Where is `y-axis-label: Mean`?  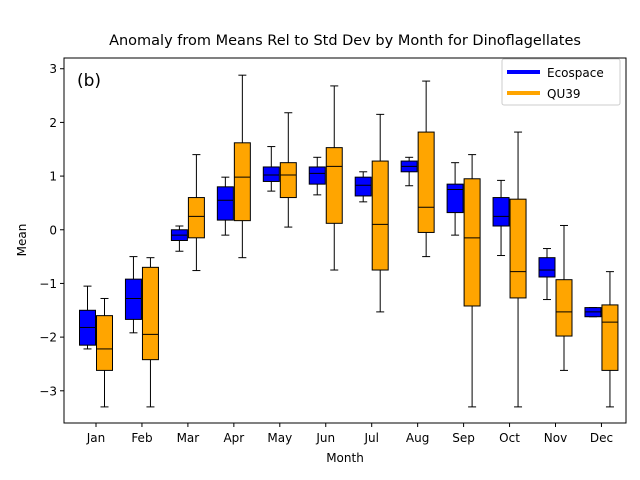
y-axis-label: Mean is located at coordinates (22, 240).